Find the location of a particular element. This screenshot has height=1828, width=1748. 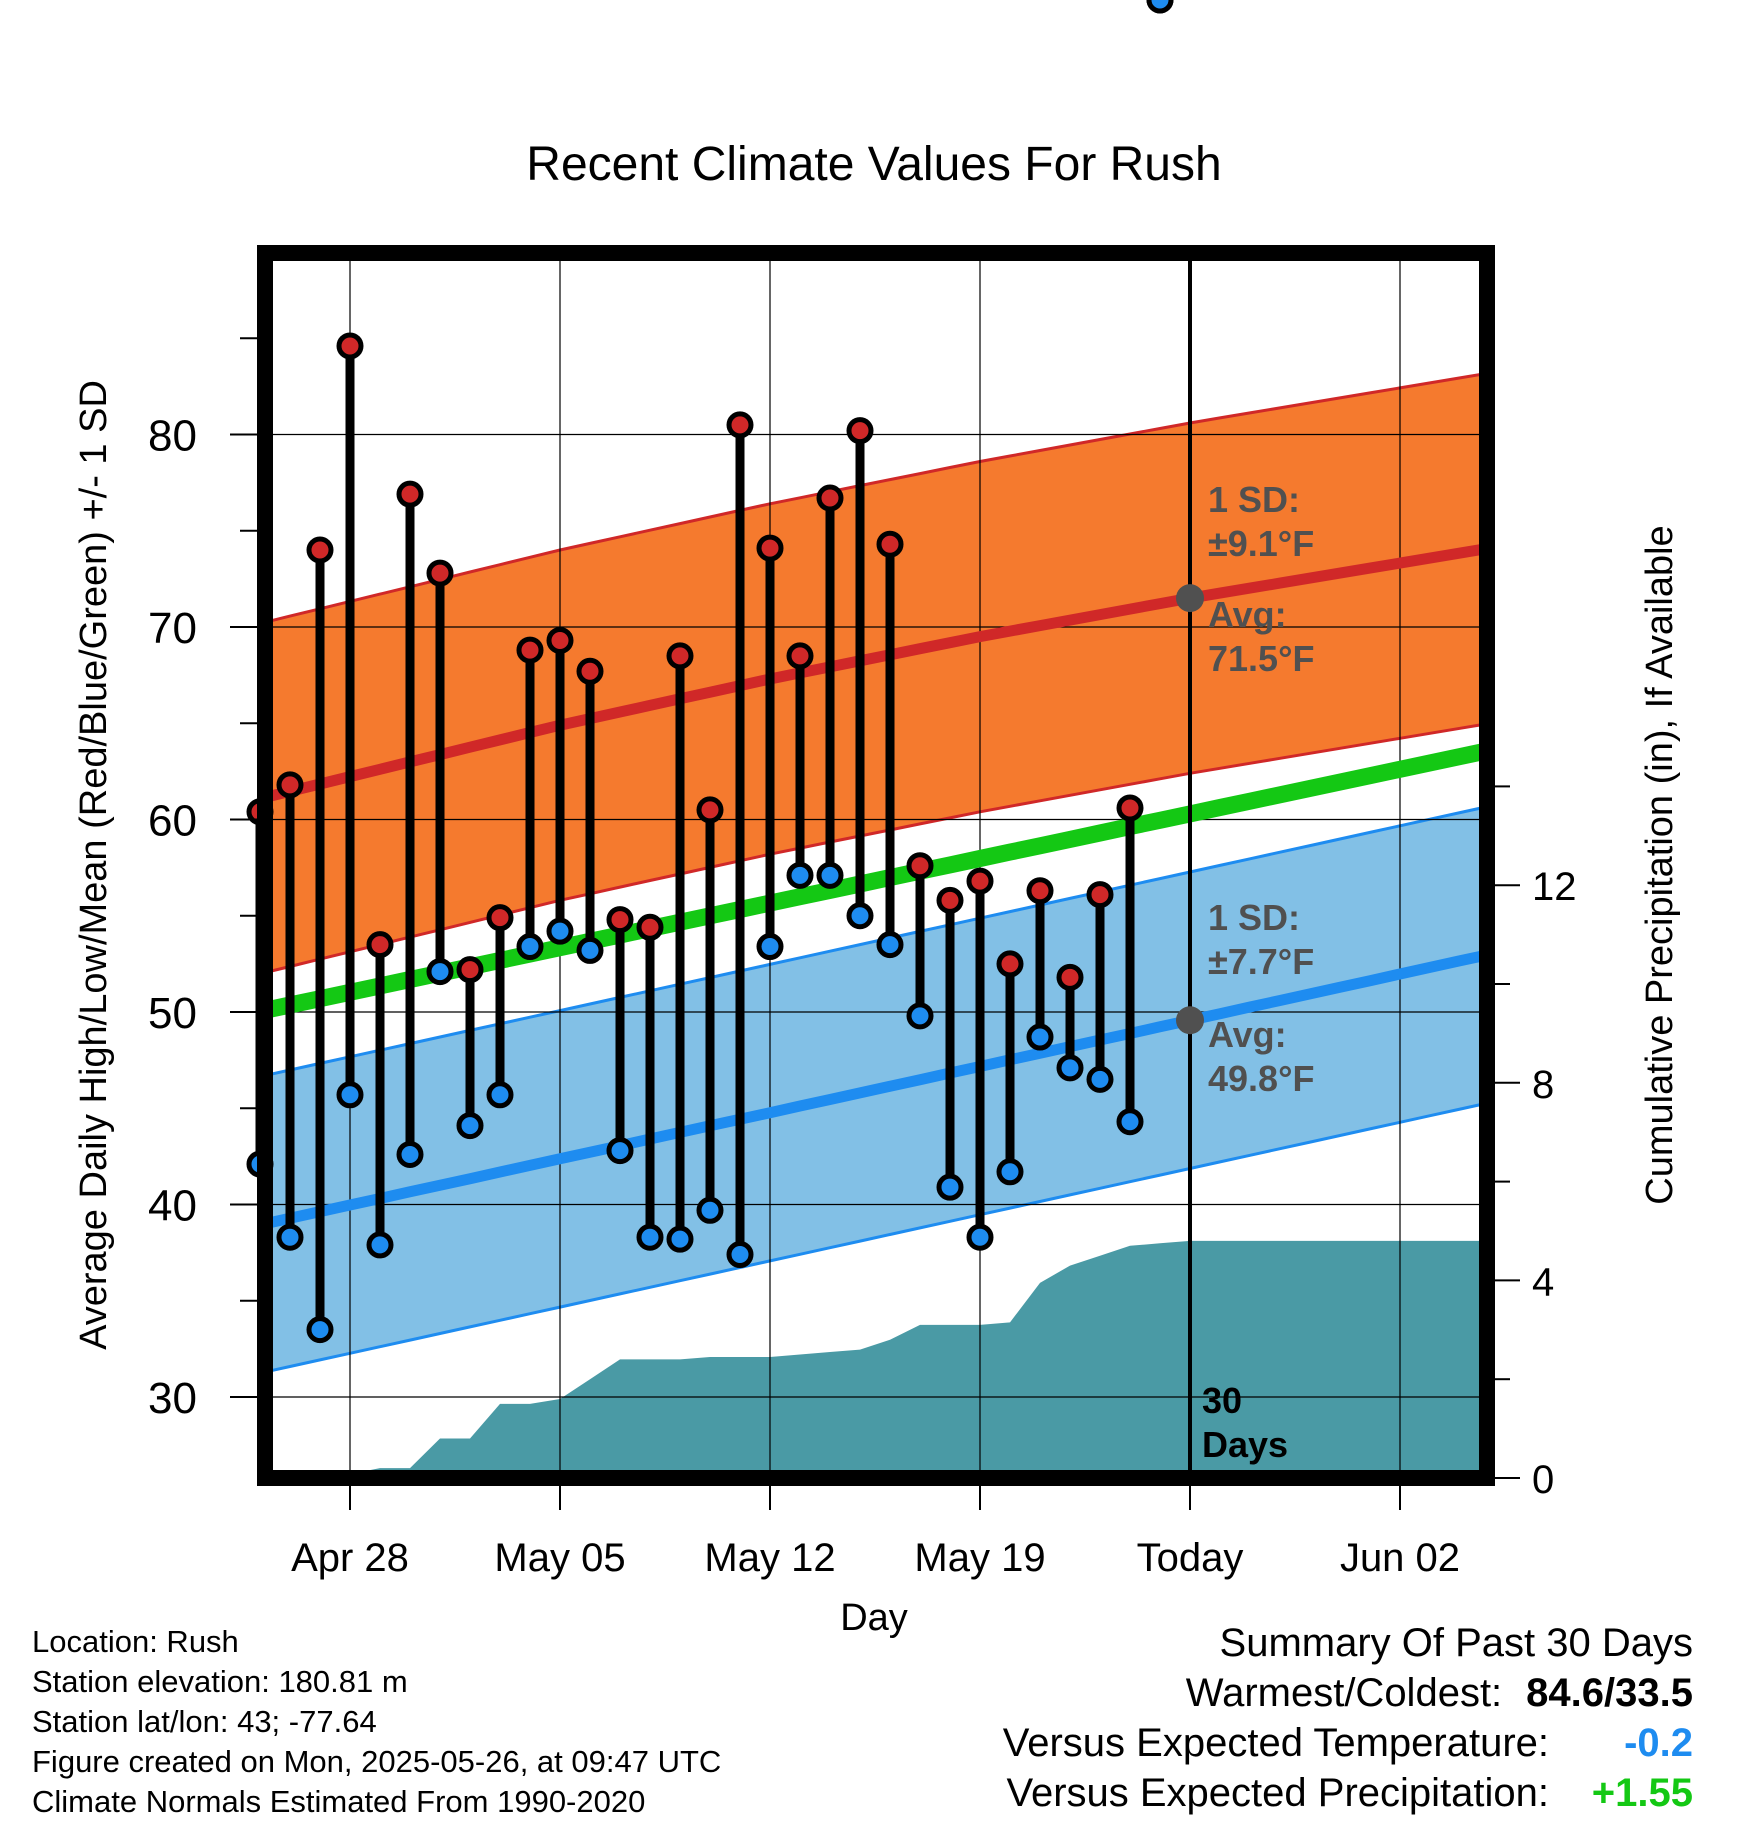

y-right-tick-label: 4 is located at coordinates (1543, 1282).